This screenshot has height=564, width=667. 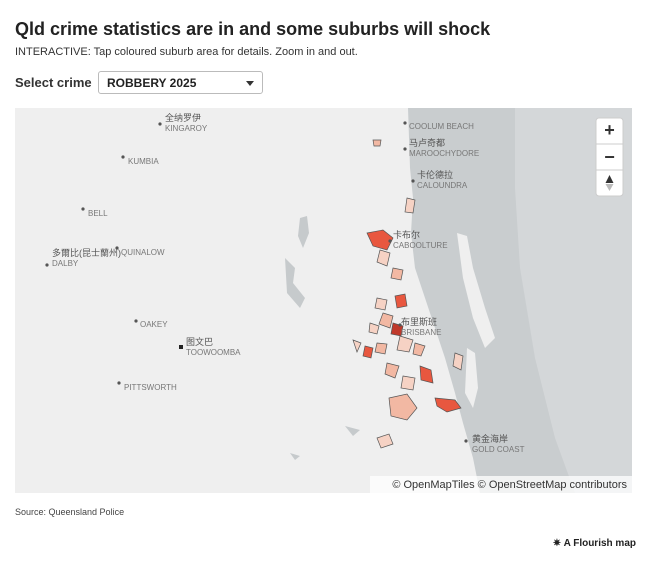 What do you see at coordinates (427, 142) in the screenshot?
I see `place-name: 马卢奇都` at bounding box center [427, 142].